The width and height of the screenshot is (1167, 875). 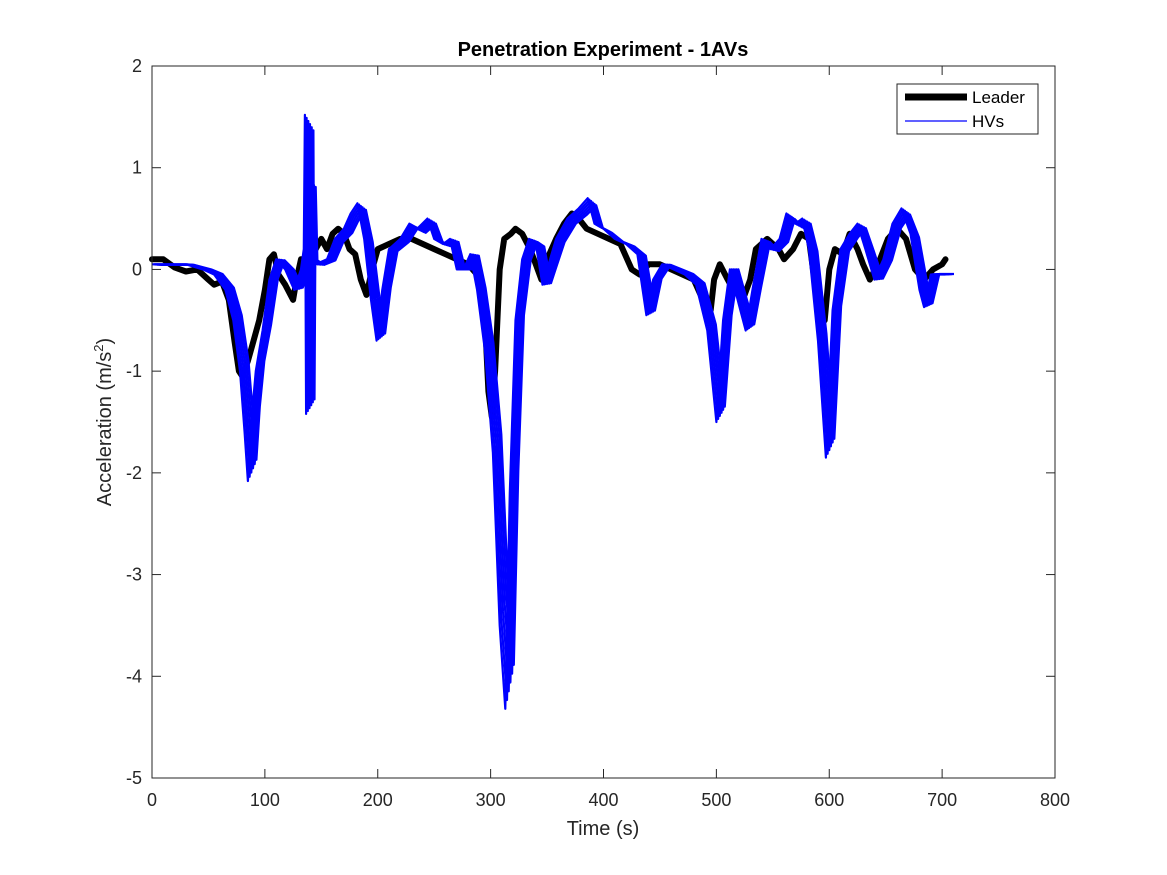 I want to click on x-tick-label: 700, so click(x=942, y=800).